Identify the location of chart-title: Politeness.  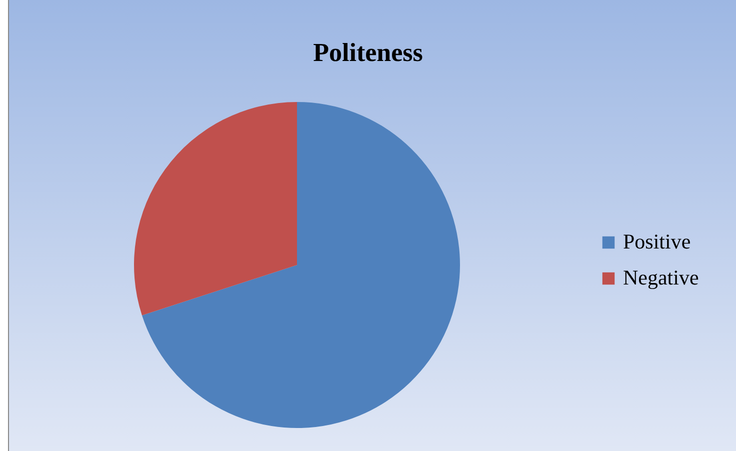
(368, 52).